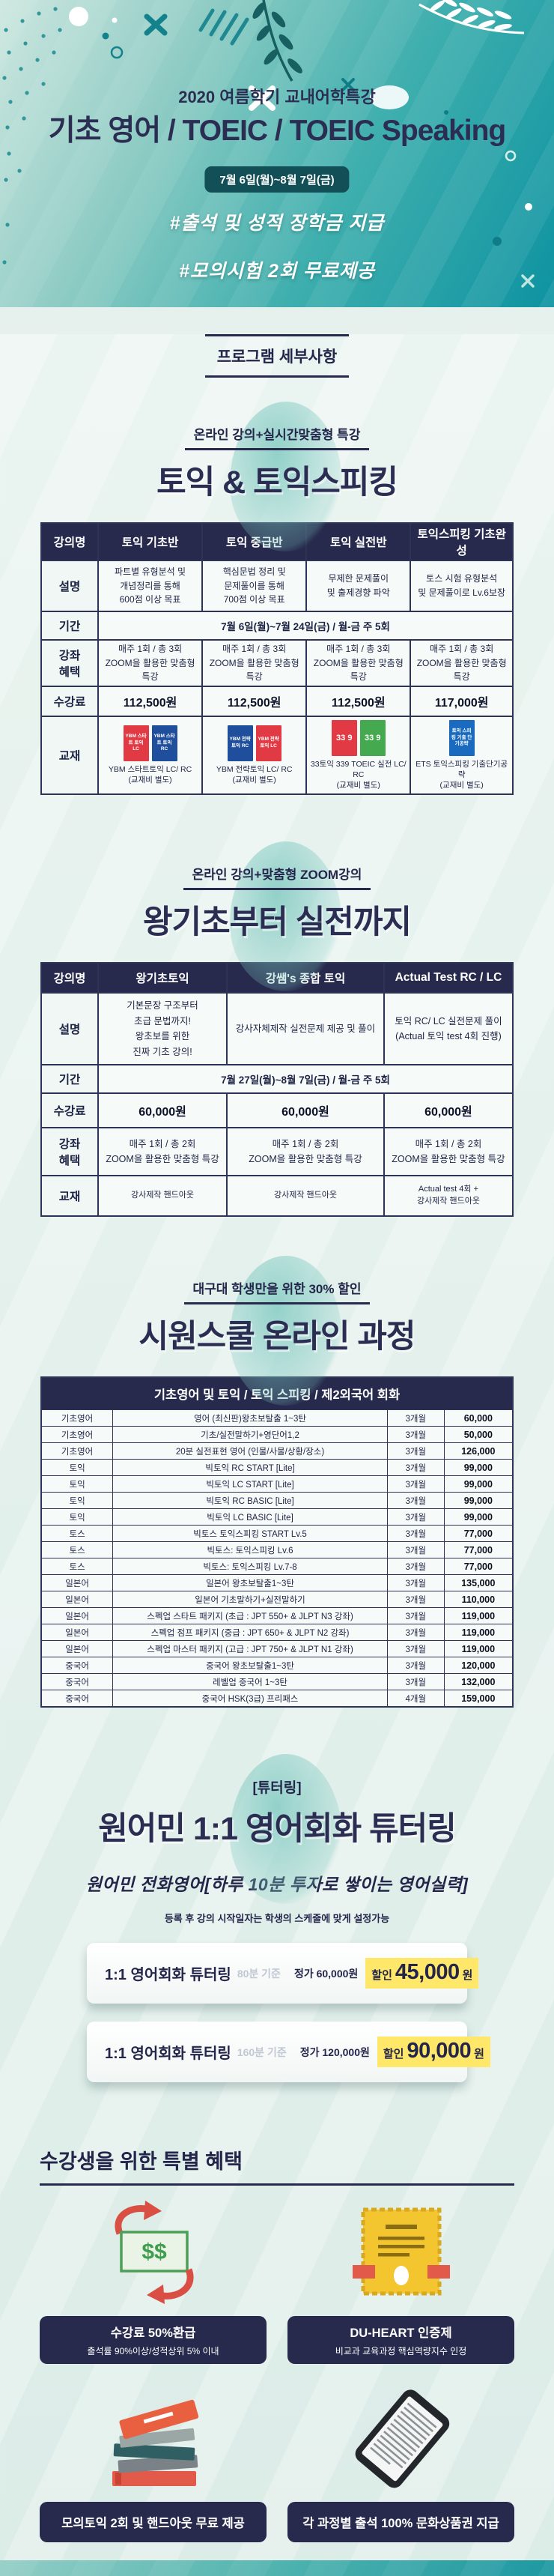 The height and width of the screenshot is (2576, 554). Describe the element at coordinates (278, 1829) in the screenshot. I see `tutoring-section-title: 원어민 1:1 영어회화 튜터링` at that location.